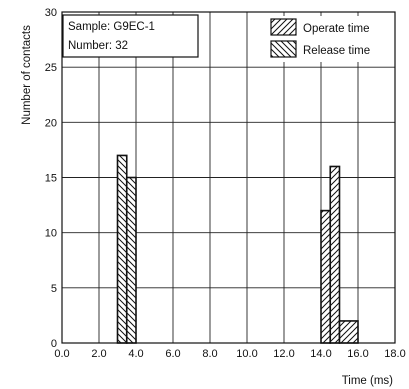 This screenshot has width=409, height=389. I want to click on legend-label-release: Release time, so click(336, 51).